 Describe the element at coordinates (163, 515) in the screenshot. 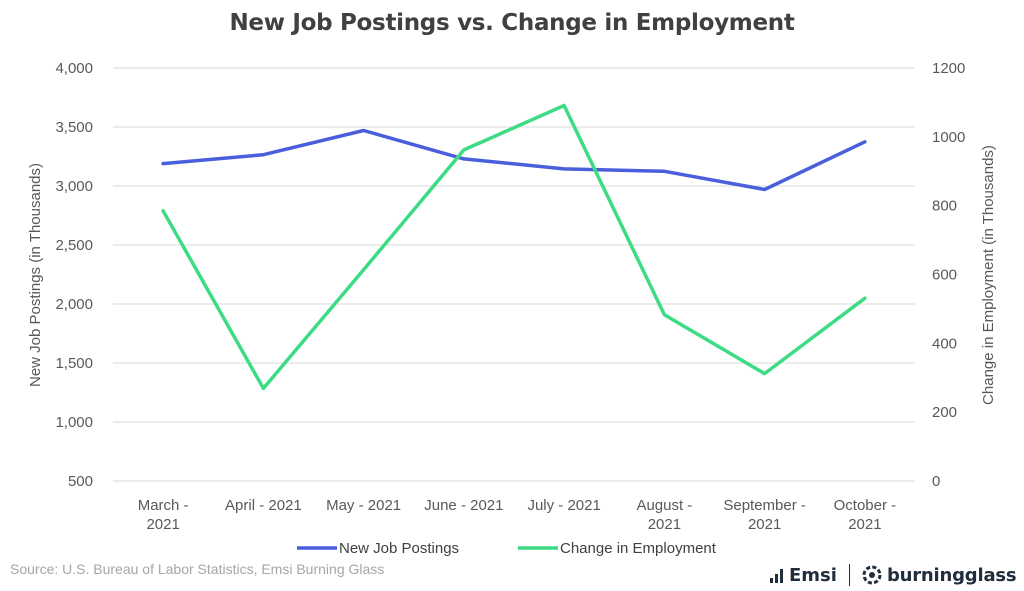

I see `category-label: March -2021` at that location.